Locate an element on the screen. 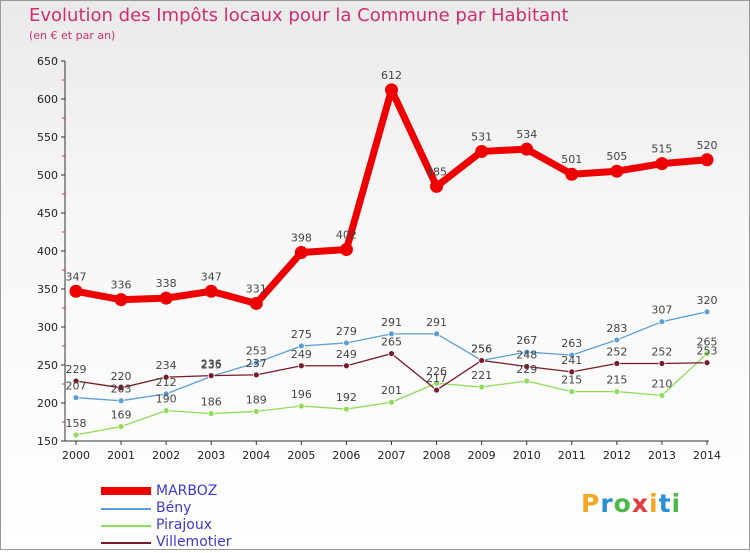  x-tick-label: 2002 is located at coordinates (166, 455).